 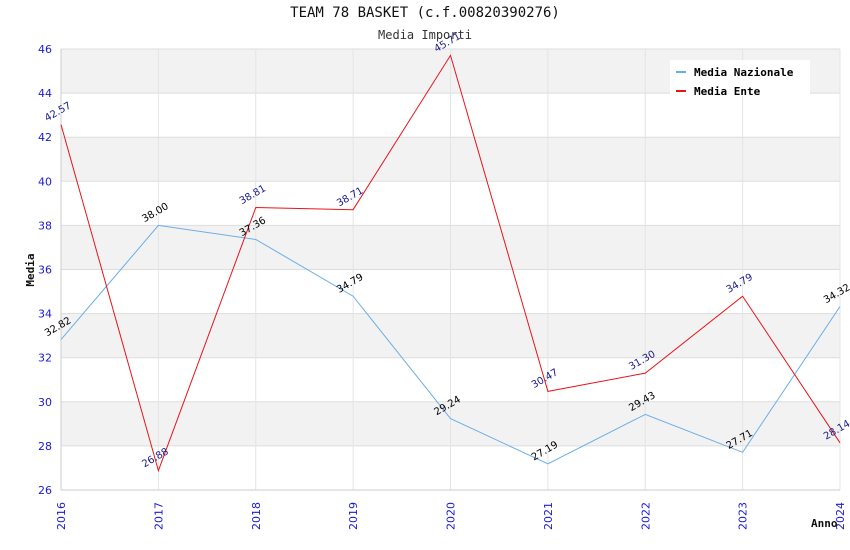 I want to click on y-tick-label: 30, so click(x=45, y=402).